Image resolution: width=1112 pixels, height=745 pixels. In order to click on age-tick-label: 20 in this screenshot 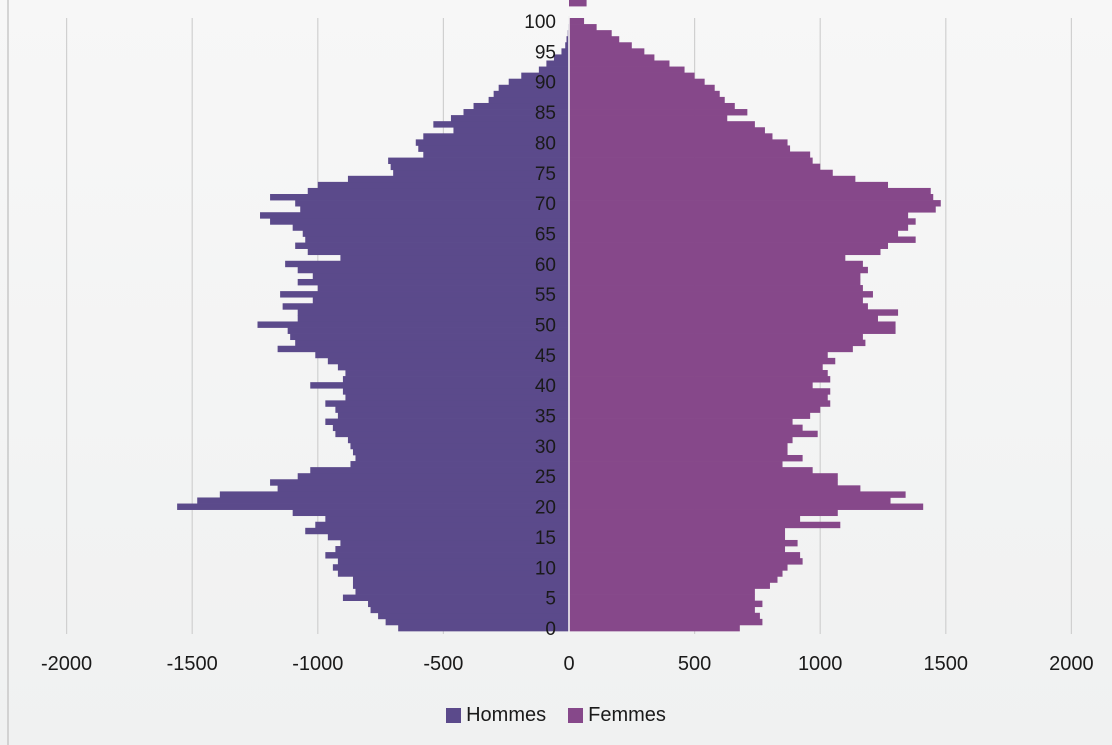, I will do `click(545, 508)`.